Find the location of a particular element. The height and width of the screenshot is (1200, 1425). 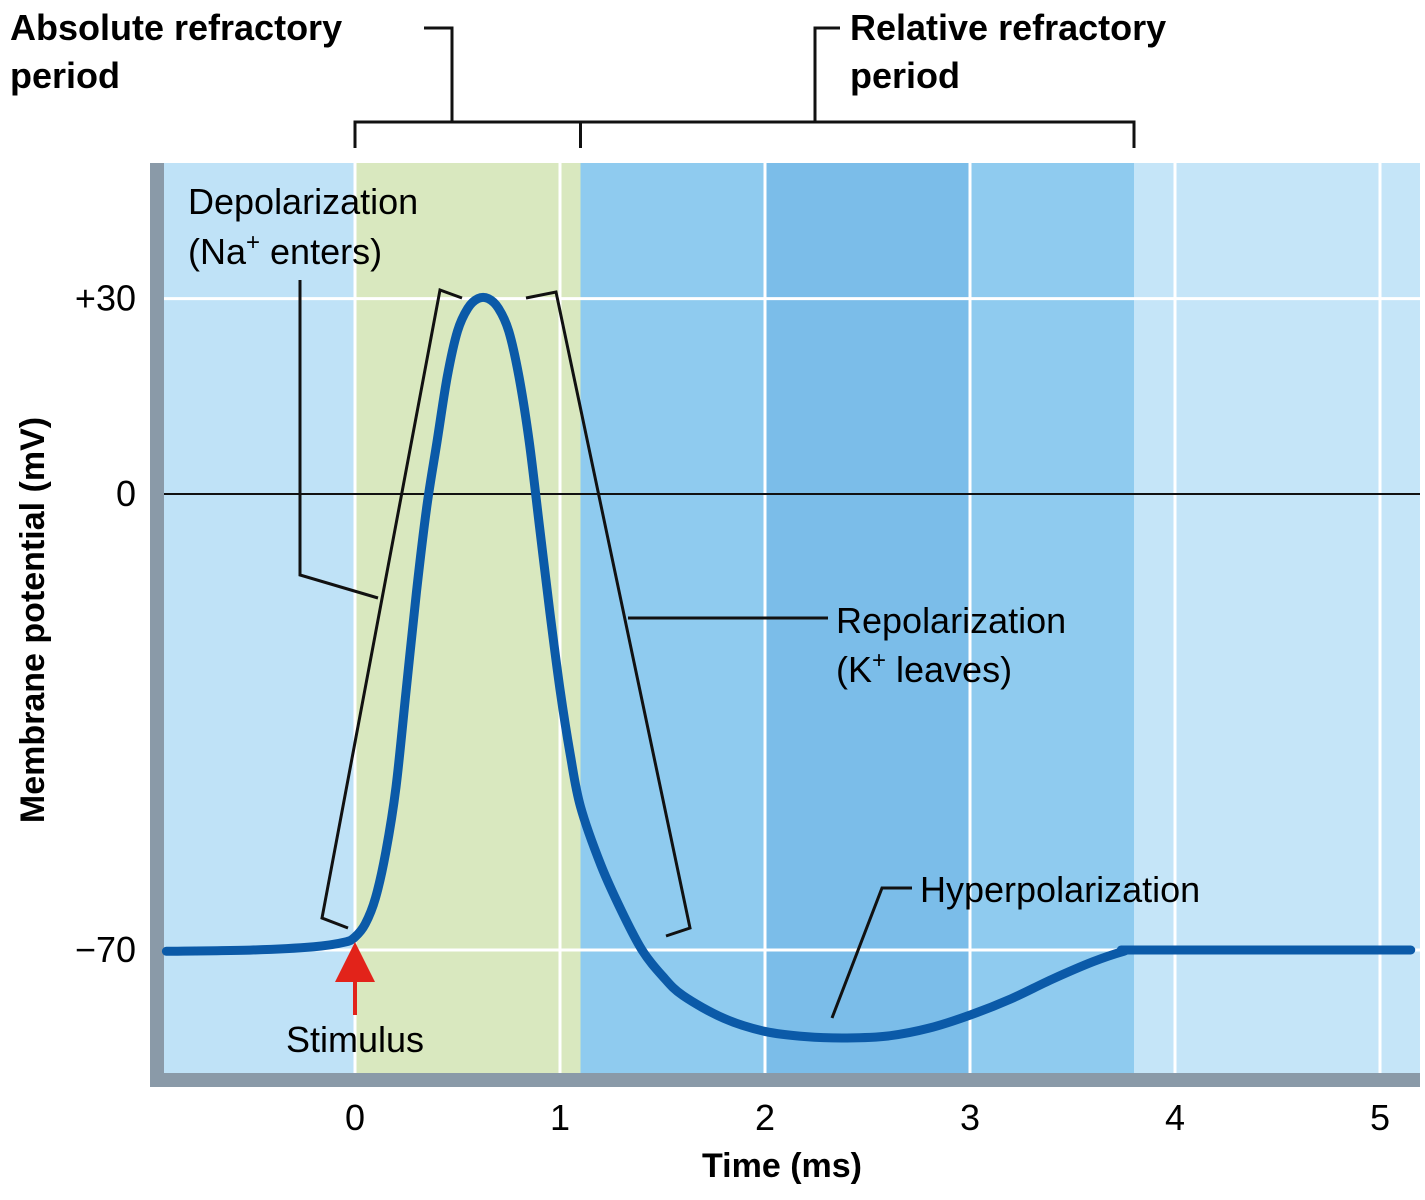

depolarization-ion-sup: + is located at coordinates (253, 242).